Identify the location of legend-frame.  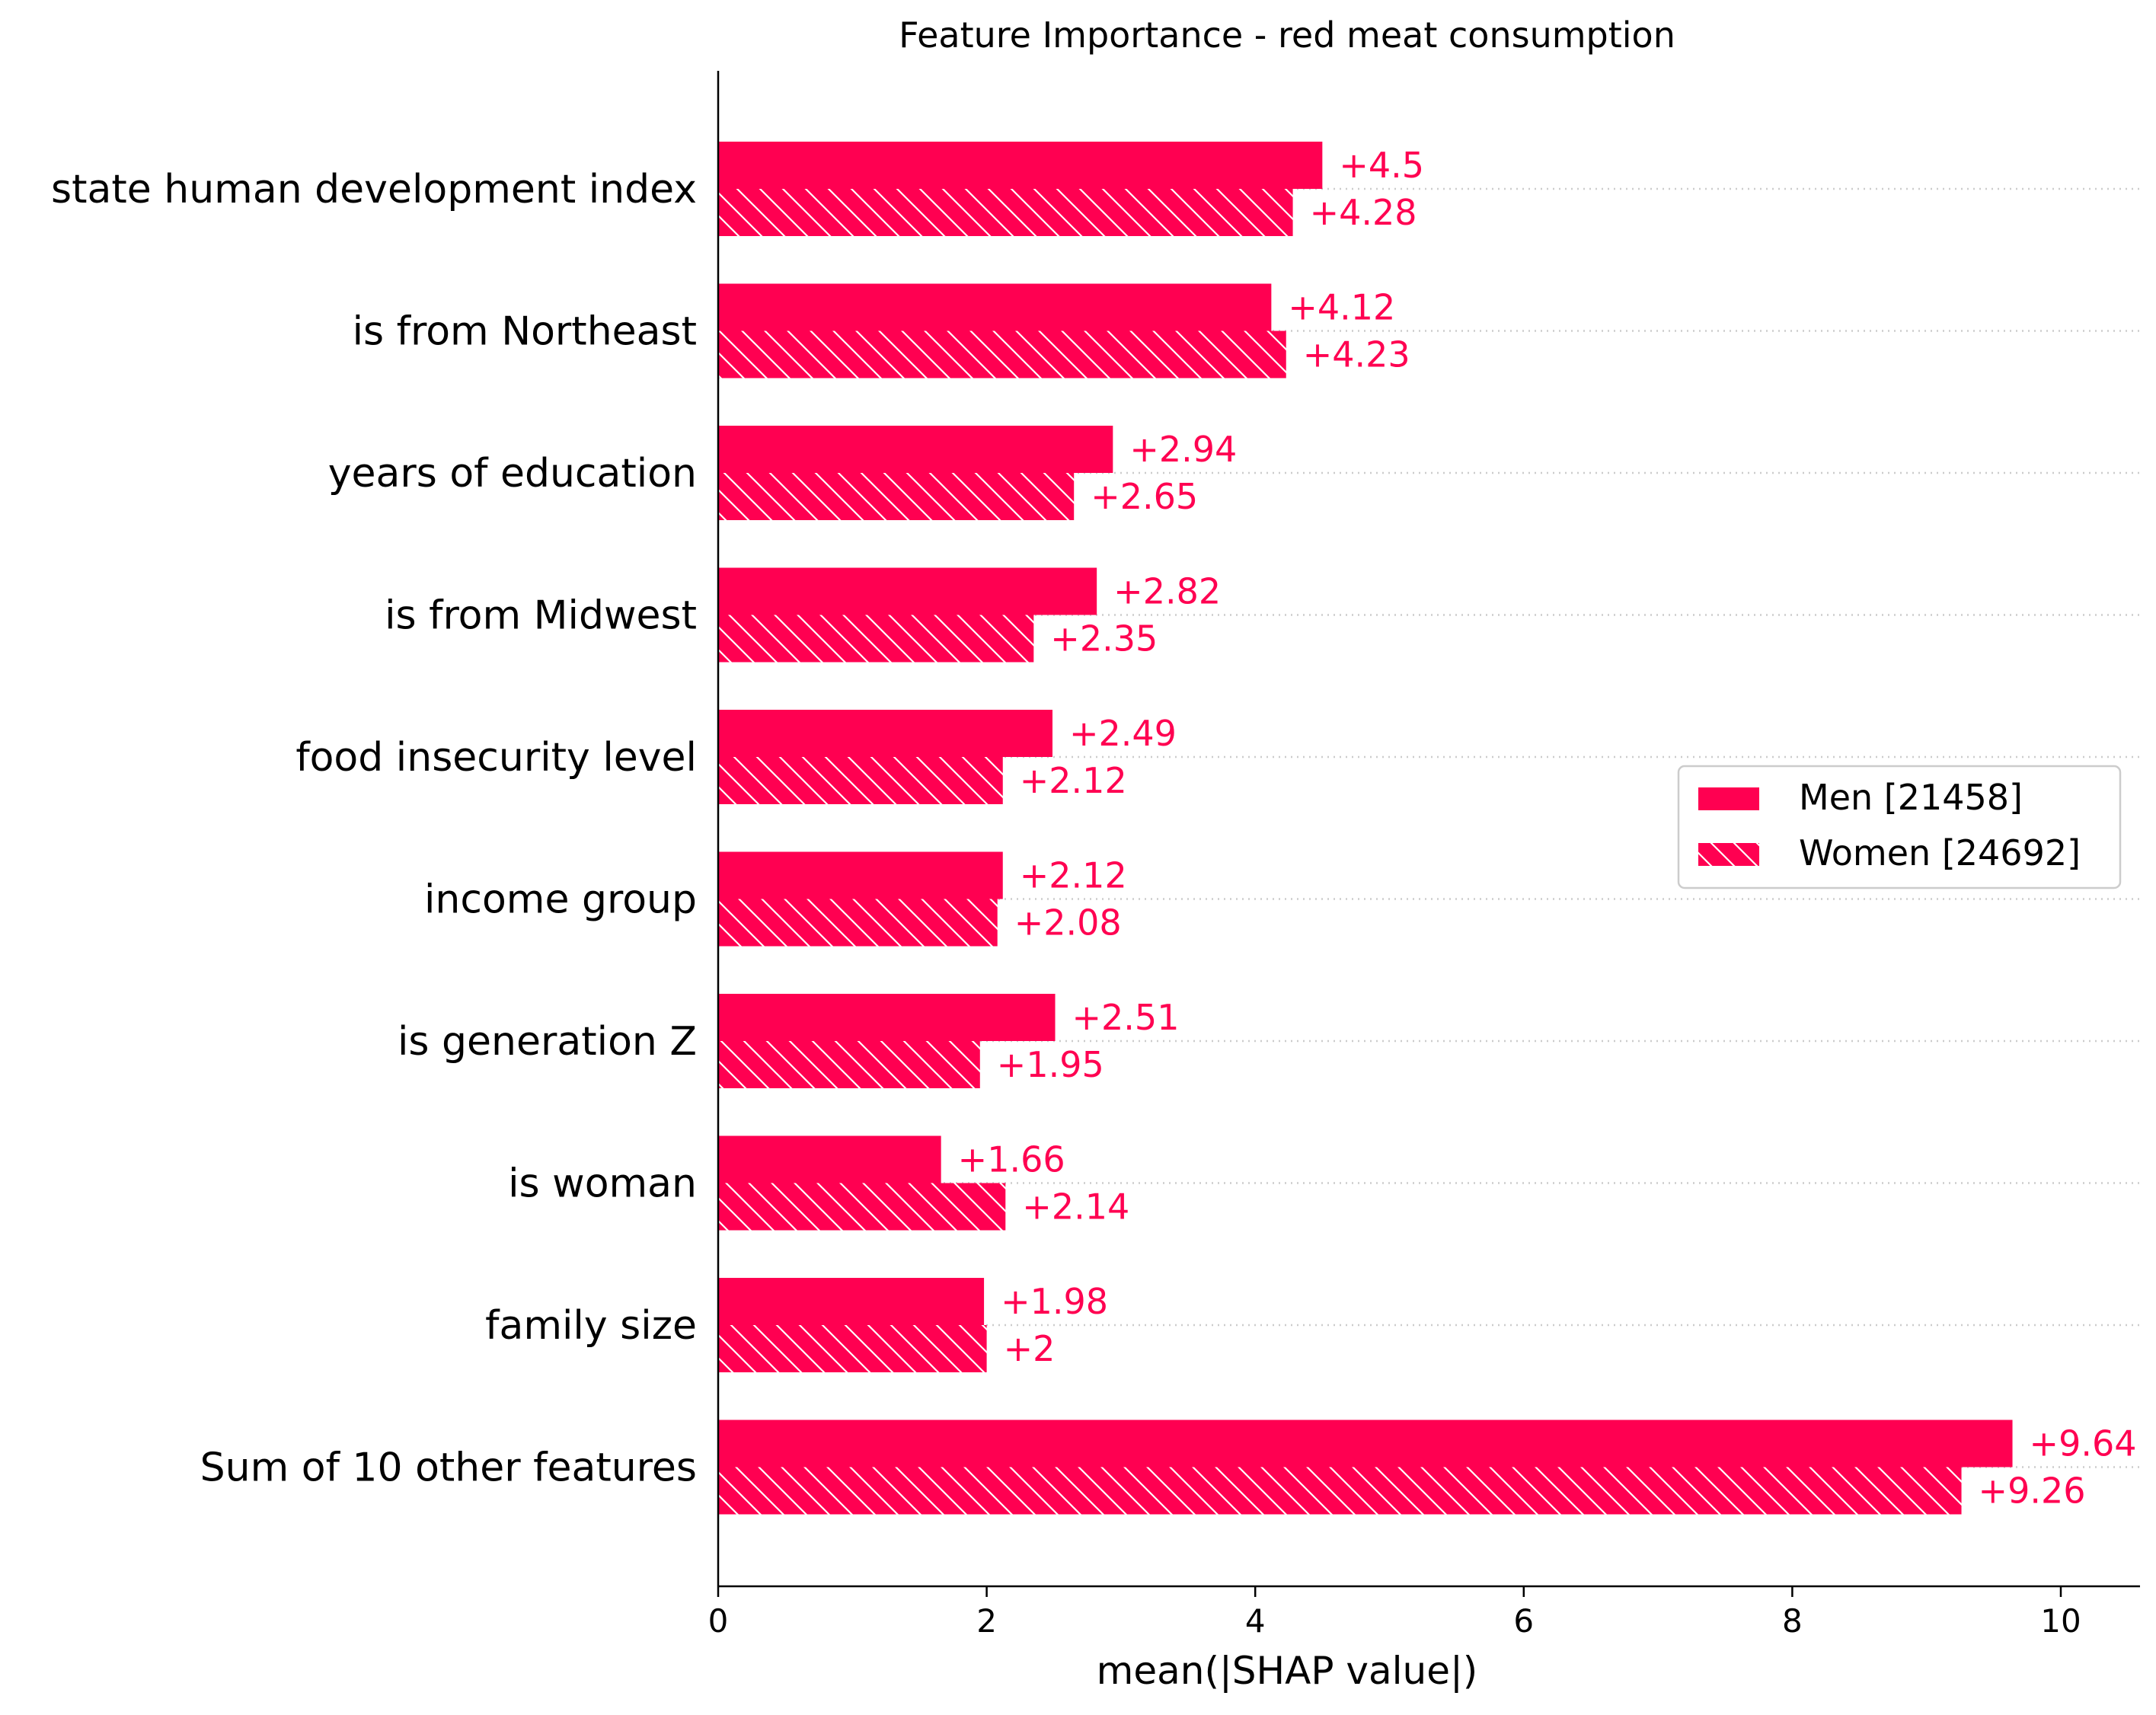
(1899, 827).